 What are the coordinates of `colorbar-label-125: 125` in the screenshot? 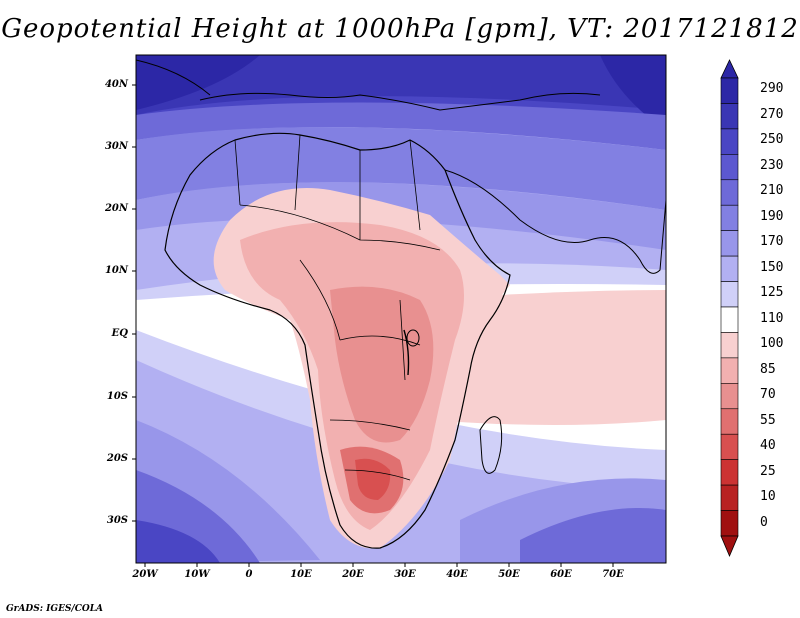 It's located at (772, 292).